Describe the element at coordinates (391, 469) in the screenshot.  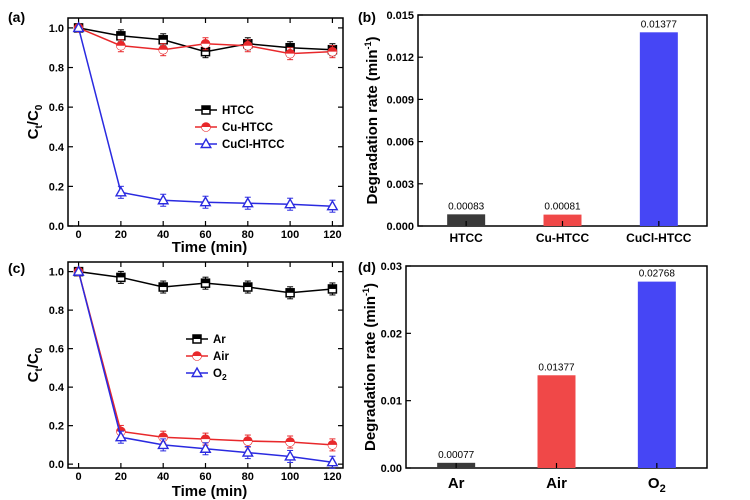
I see `y-tick-label: 0.00` at that location.